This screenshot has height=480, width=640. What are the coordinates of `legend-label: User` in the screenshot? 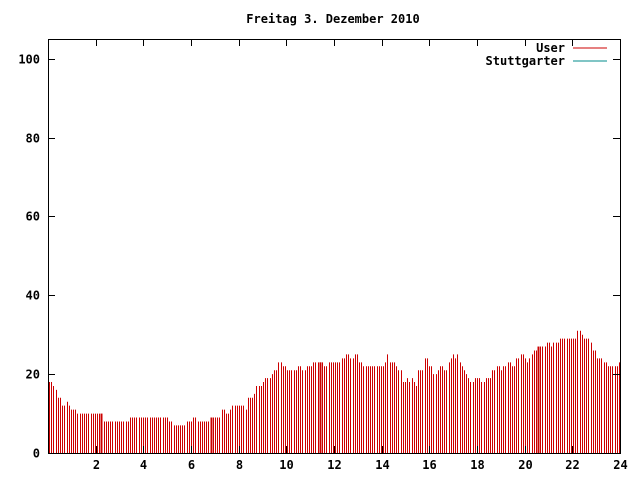 It's located at (550, 48).